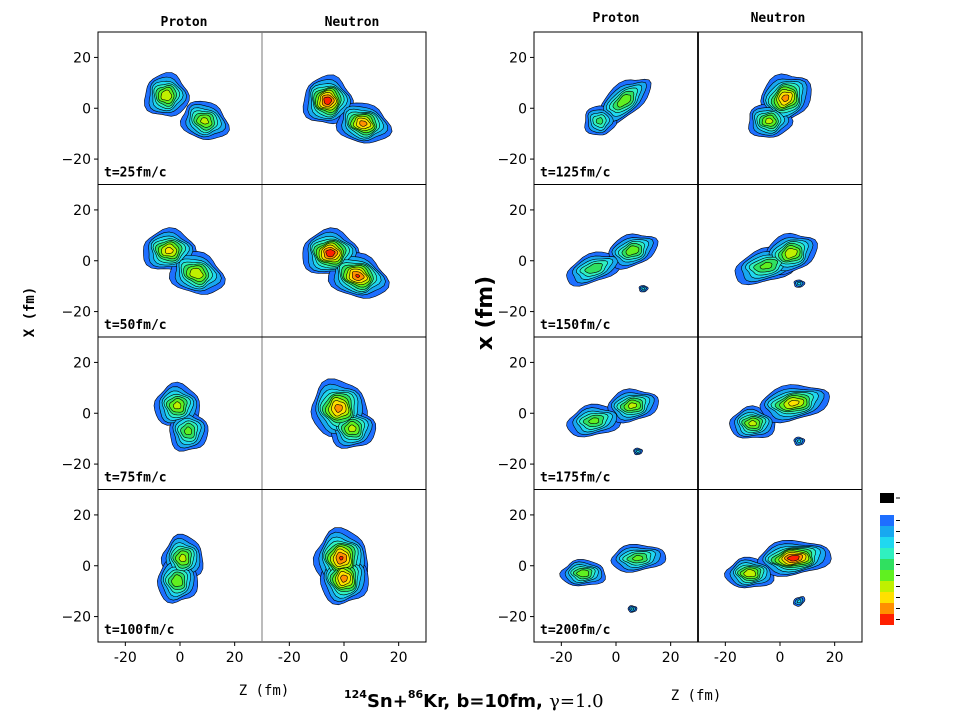 Image resolution: width=960 pixels, height=720 pixels. Describe the element at coordinates (82, 516) in the screenshot. I see `y-tick-label-left-3-0: 20` at that location.